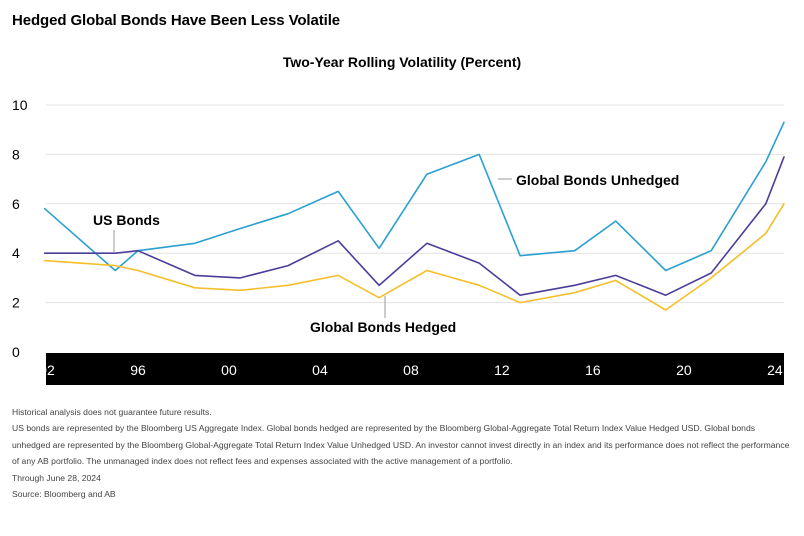  I want to click on x-tick-label: 12, so click(502, 370).